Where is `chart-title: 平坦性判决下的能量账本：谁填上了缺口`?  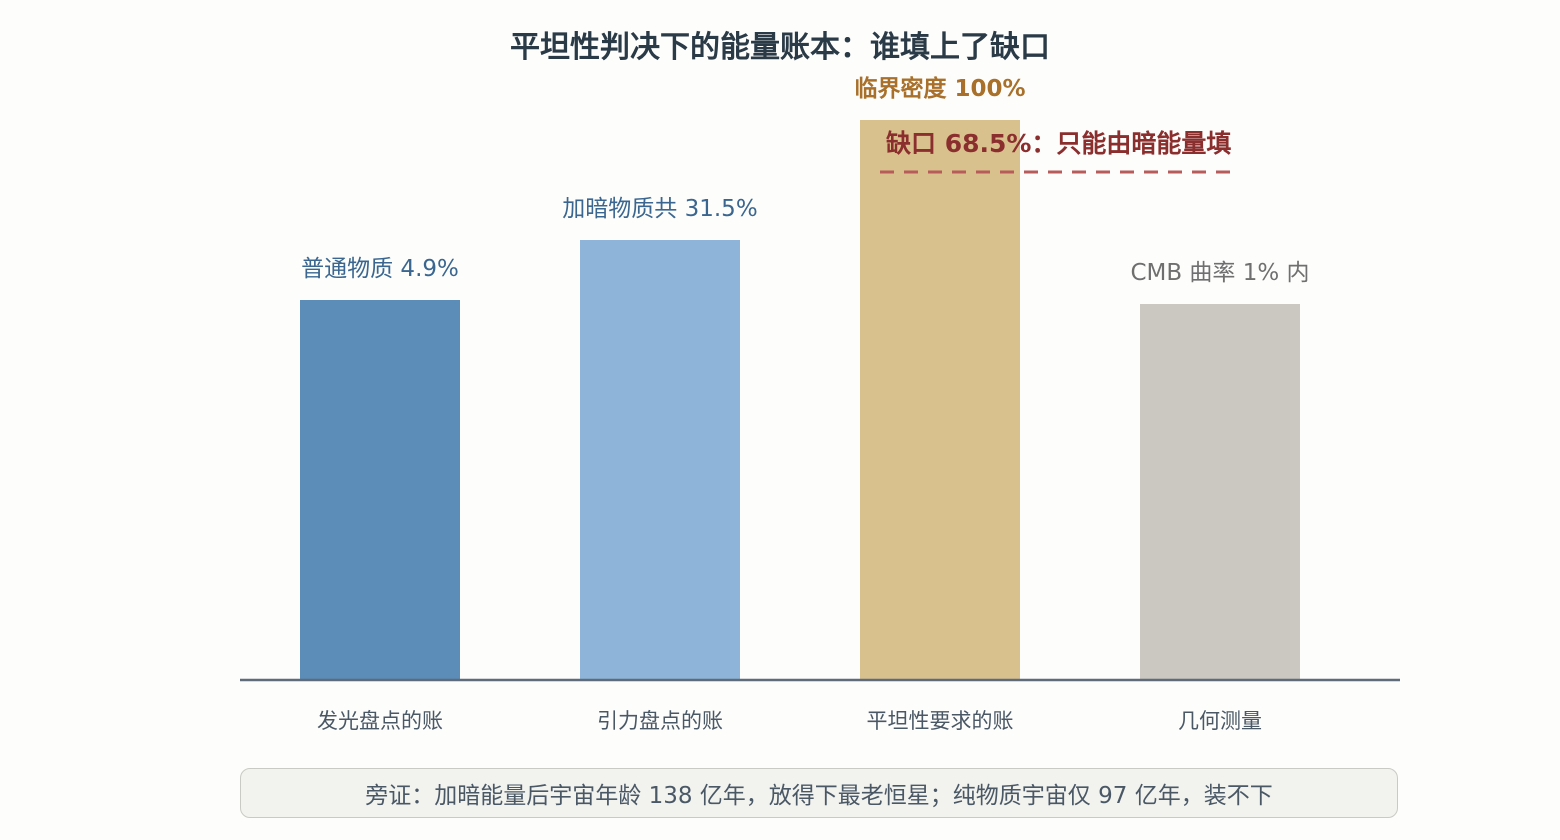
chart-title: 平坦性判决下的能量账本：谁填上了缺口 is located at coordinates (780, 47).